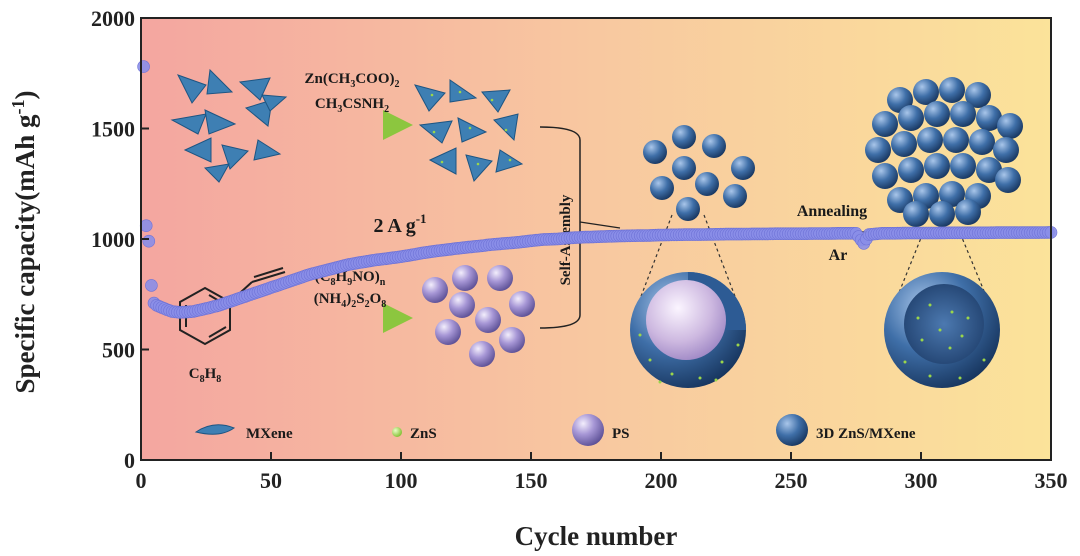  Describe the element at coordinates (399, 224) in the screenshot. I see `rate-annotation: 2 A g-1` at that location.